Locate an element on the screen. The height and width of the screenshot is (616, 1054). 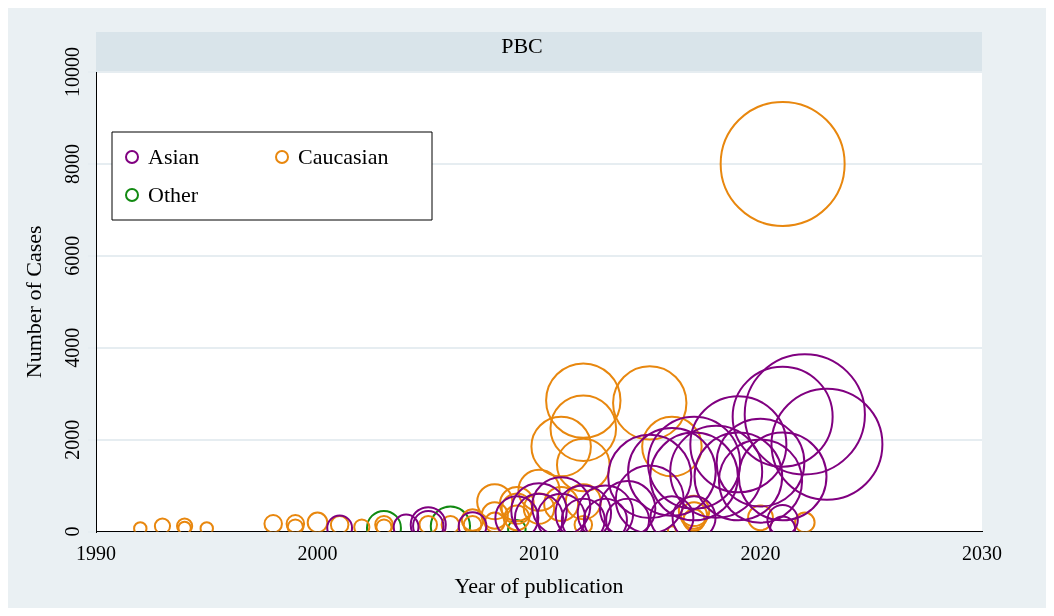
chart-title: PBC is located at coordinates (522, 45).